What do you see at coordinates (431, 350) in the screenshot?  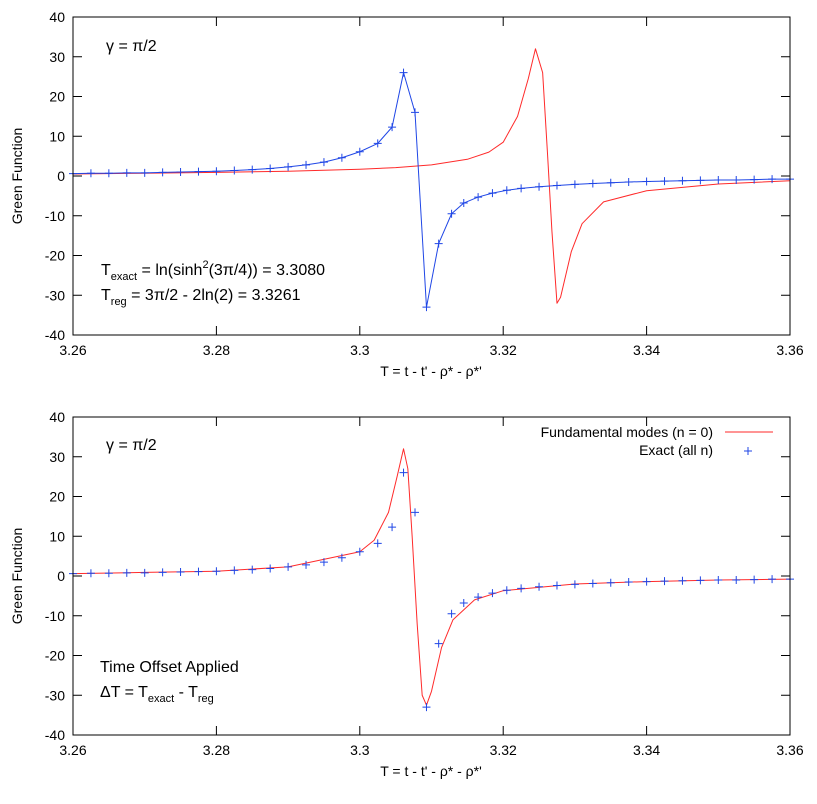 I see `top-x-tick-labels: 3.26 3.28 3.3 3.32 3.34 3.36` at bounding box center [431, 350].